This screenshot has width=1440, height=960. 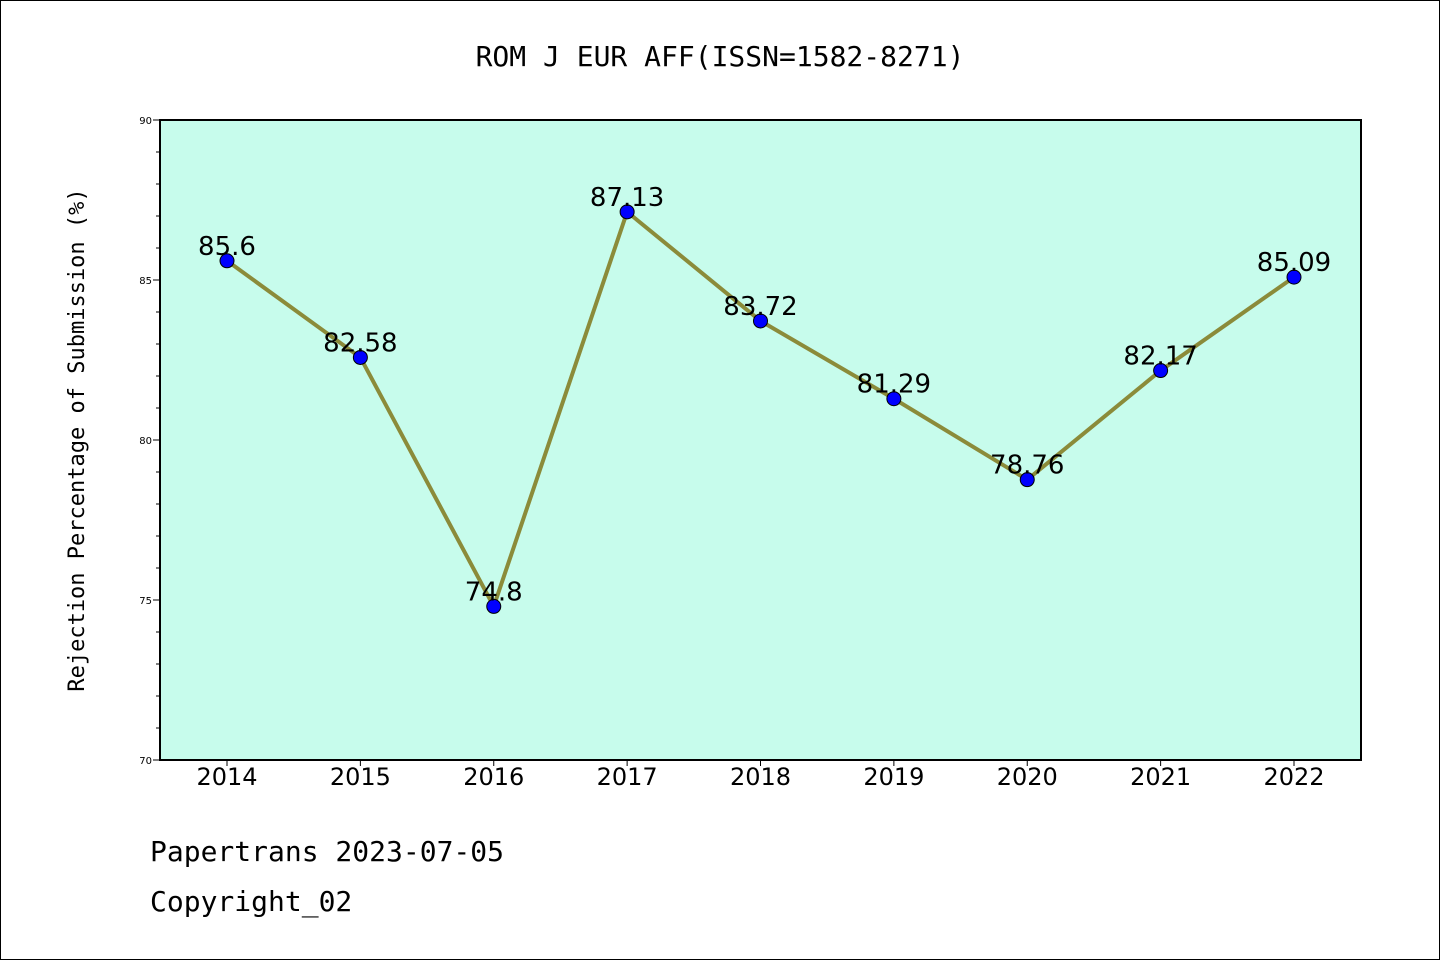 What do you see at coordinates (145, 441) in the screenshot?
I see `y-tick-label: 80` at bounding box center [145, 441].